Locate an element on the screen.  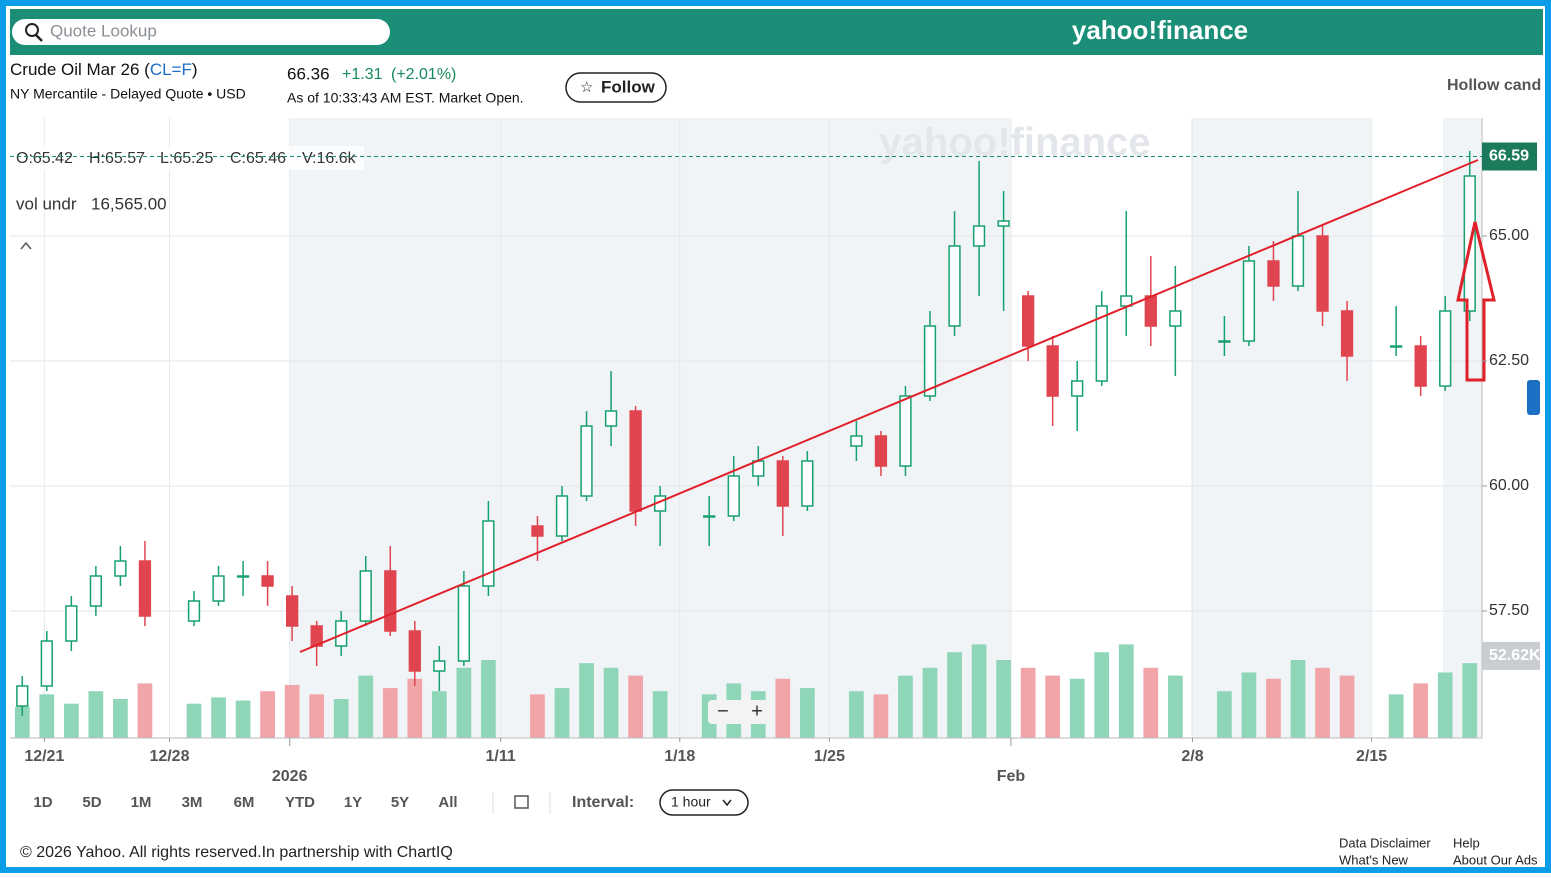
y-tick-label: 62.50 is located at coordinates (1509, 360).